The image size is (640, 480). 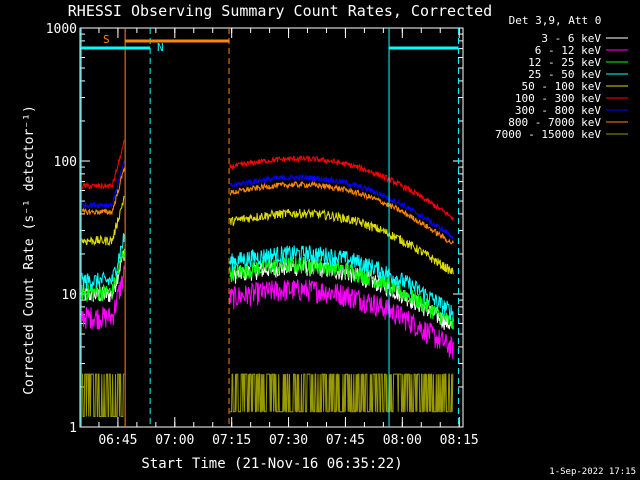 I want to click on y-tick-label: 1000, so click(x=61, y=29).